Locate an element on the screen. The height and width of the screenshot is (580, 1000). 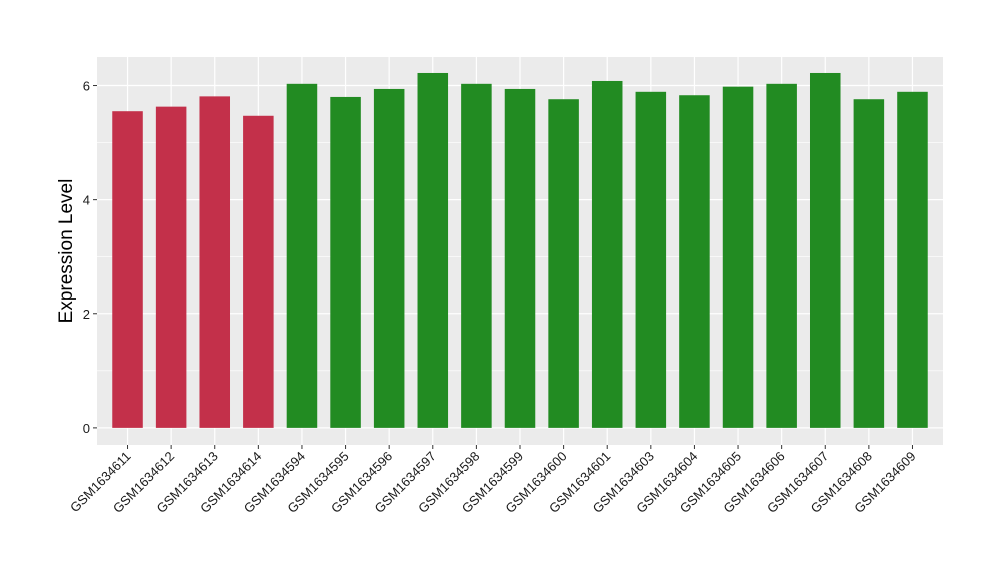
bar-GSM1634598 is located at coordinates (476, 255).